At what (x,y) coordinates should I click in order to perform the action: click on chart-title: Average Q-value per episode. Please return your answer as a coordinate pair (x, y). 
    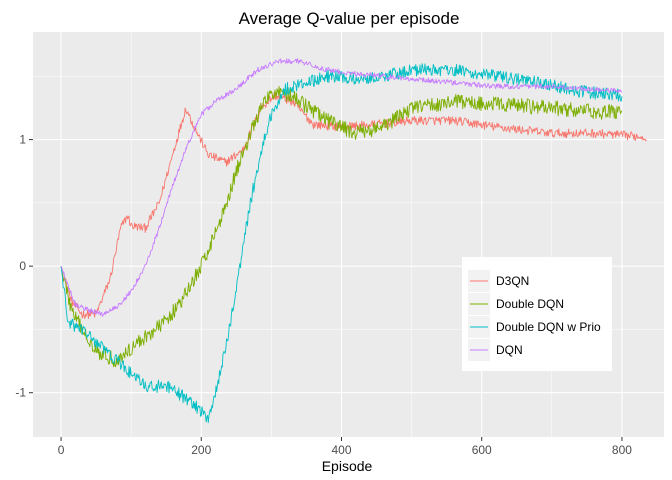
    Looking at the image, I should click on (349, 18).